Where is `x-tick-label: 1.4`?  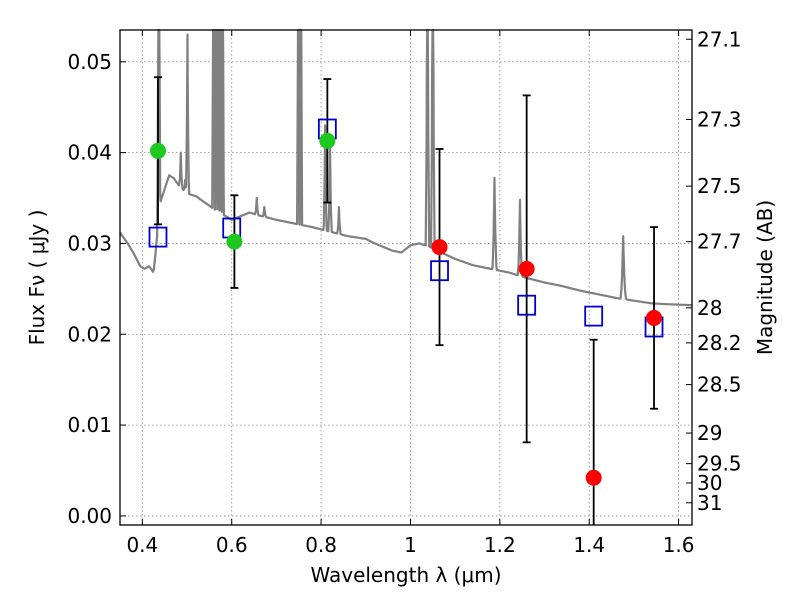
x-tick-label: 1.4 is located at coordinates (589, 545).